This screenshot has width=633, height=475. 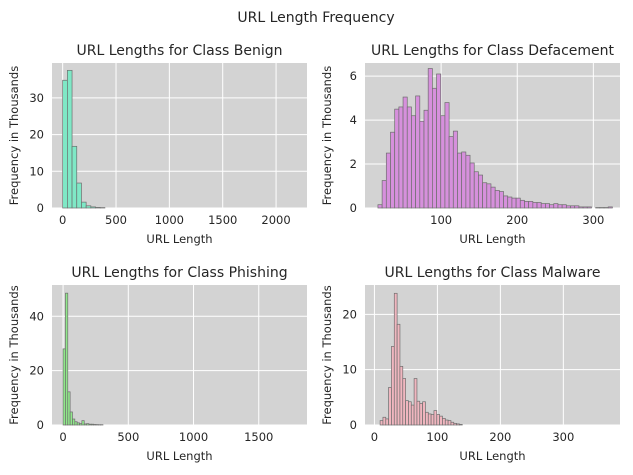 What do you see at coordinates (353, 76) in the screenshot?
I see `y-tick-label: 6` at bounding box center [353, 76].